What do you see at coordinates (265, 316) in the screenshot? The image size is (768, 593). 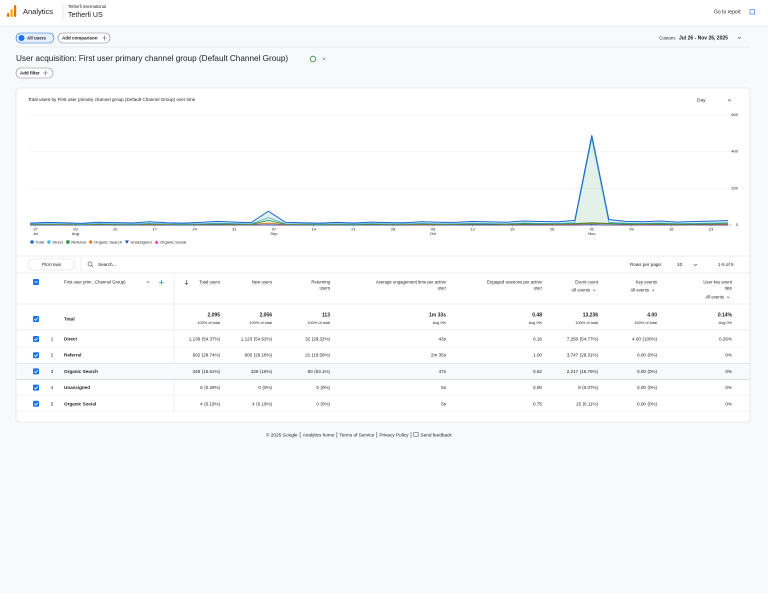 I see `total-value: 2,056` at bounding box center [265, 316].